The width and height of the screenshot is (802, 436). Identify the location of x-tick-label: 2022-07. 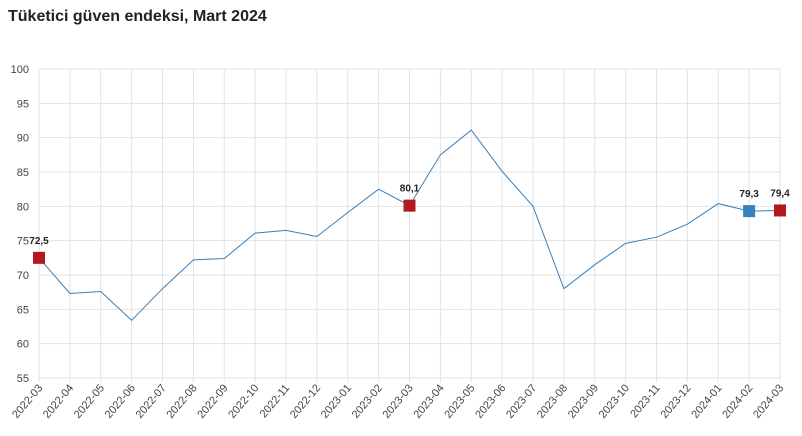
(151, 401).